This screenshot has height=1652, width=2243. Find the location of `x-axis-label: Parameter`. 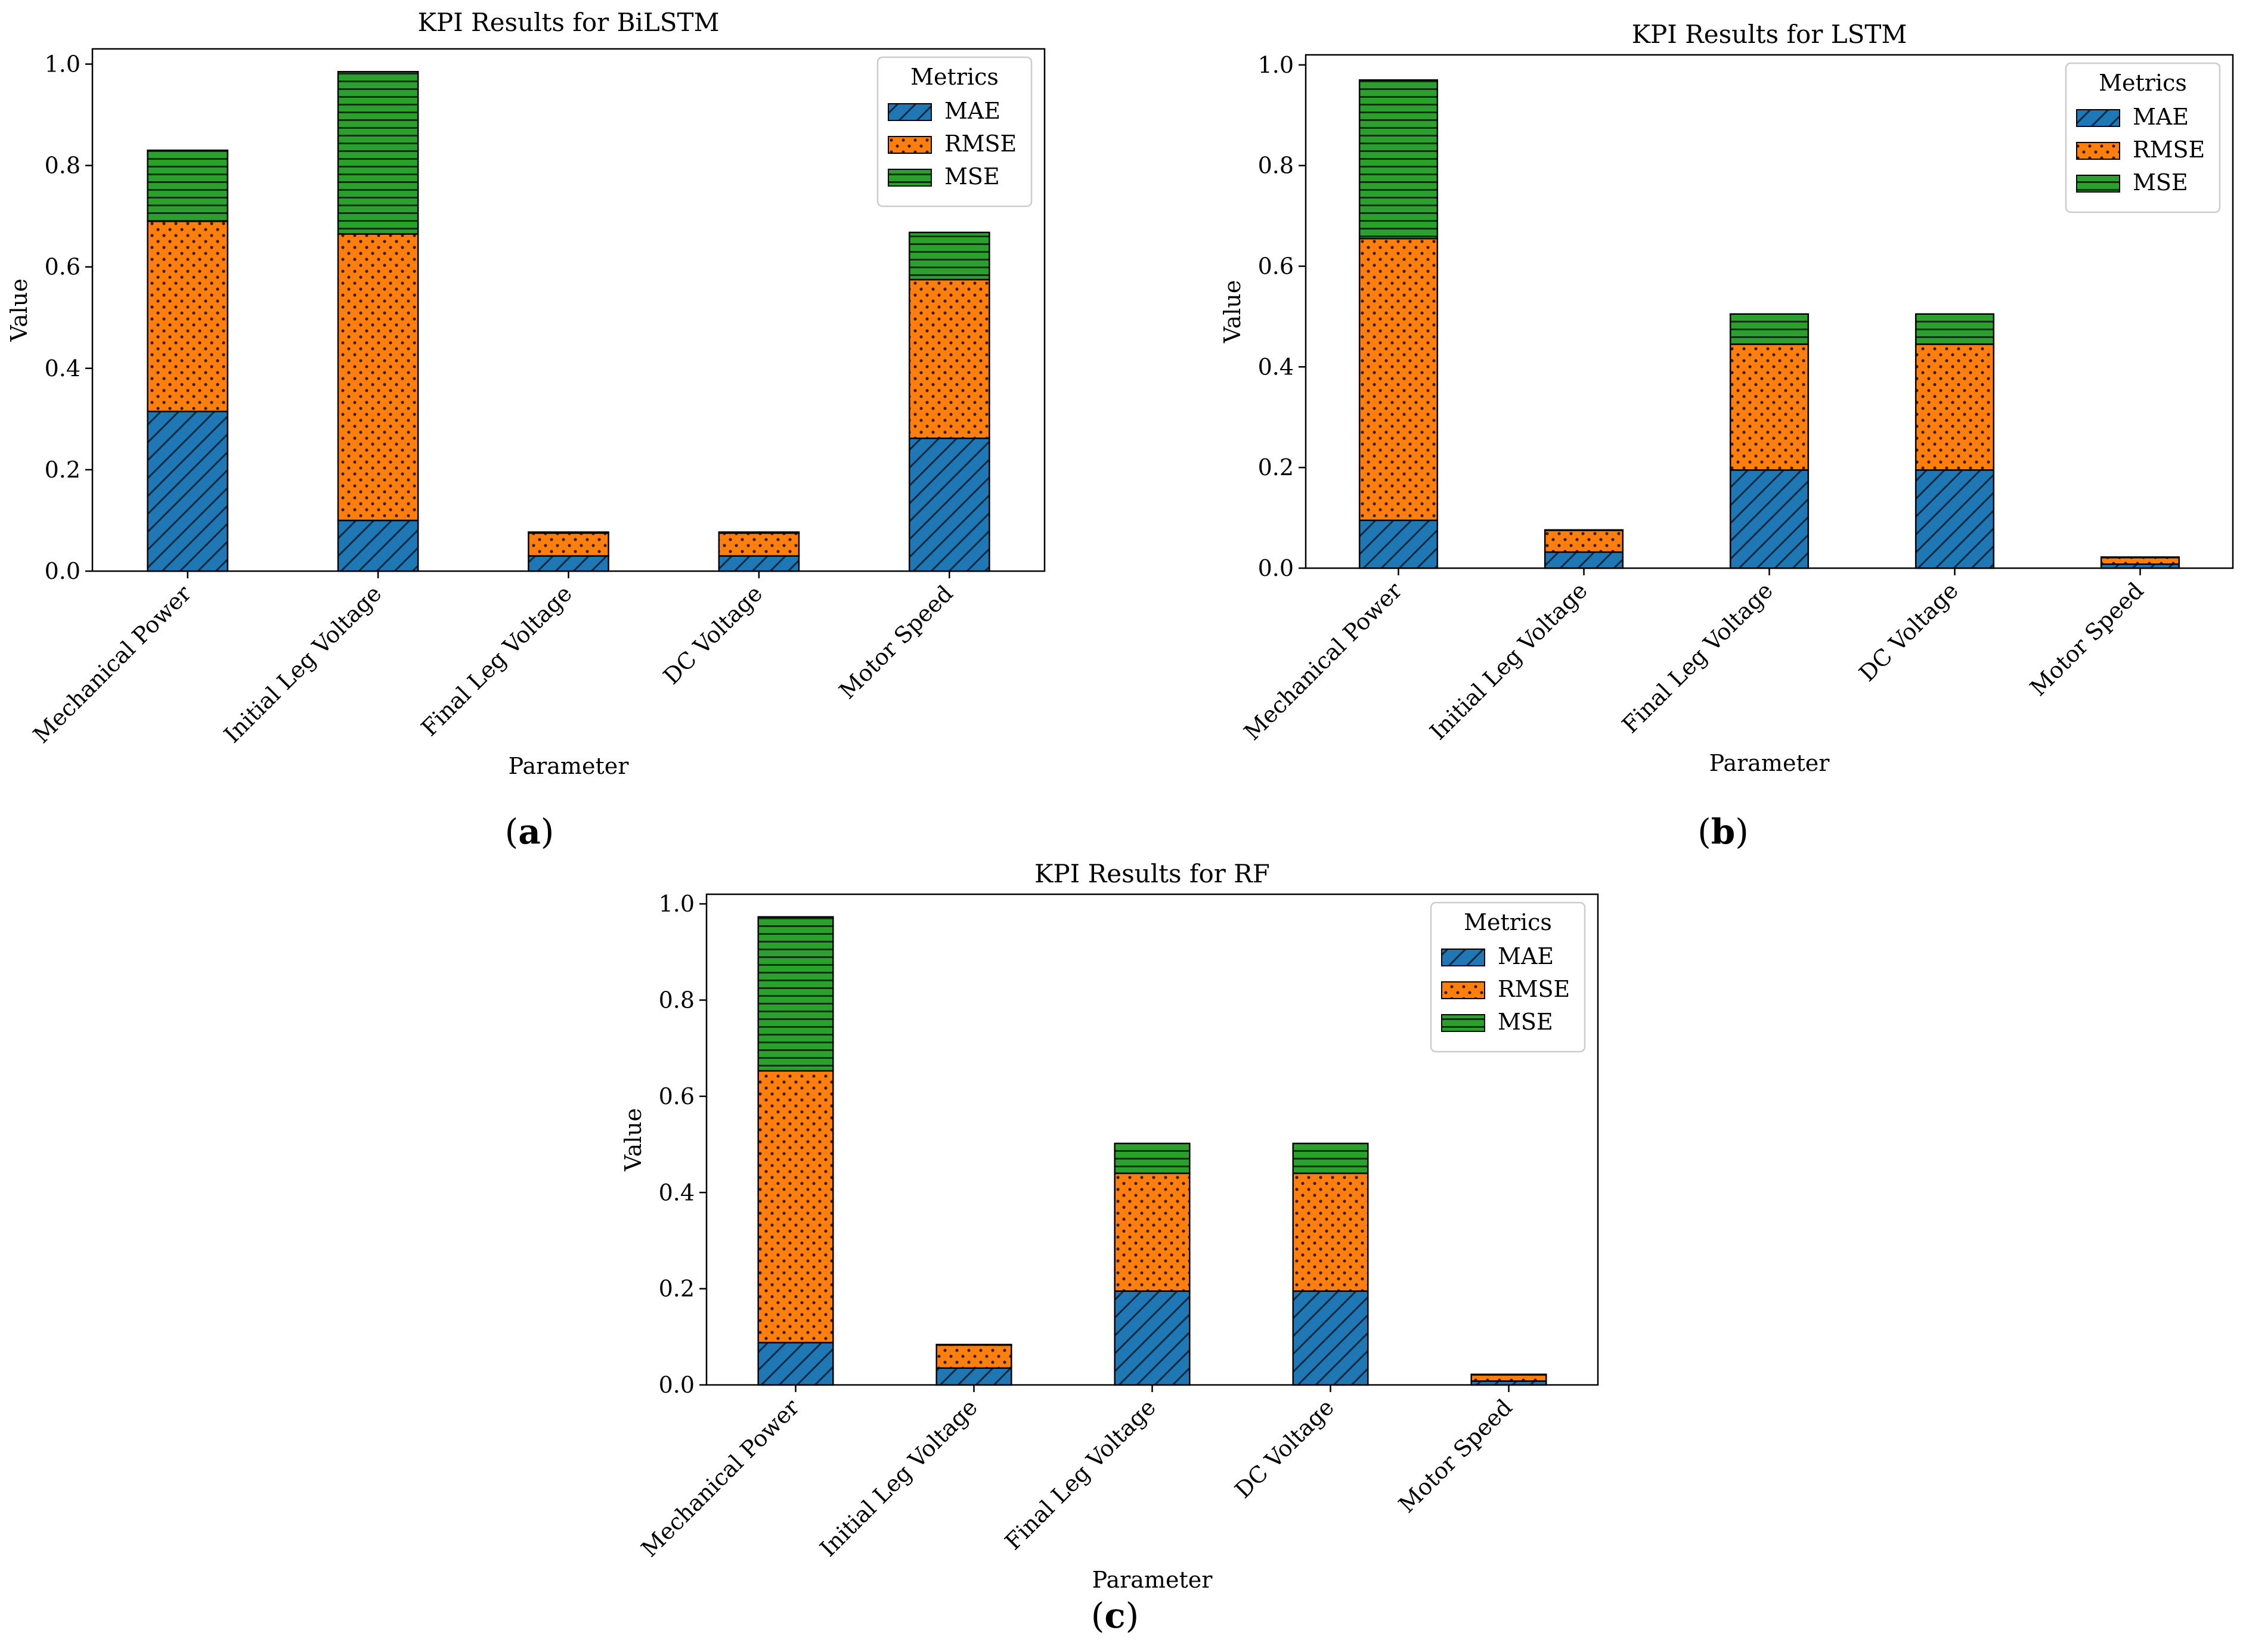

x-axis-label: Parameter is located at coordinates (1769, 763).